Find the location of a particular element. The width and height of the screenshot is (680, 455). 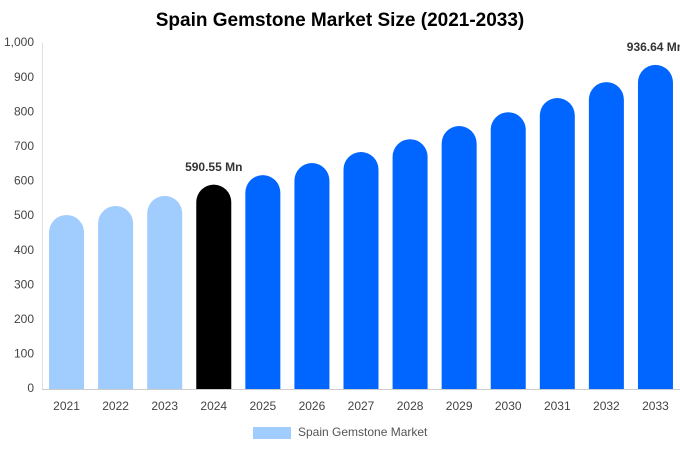

x-tick-label: 2024 is located at coordinates (213, 406).